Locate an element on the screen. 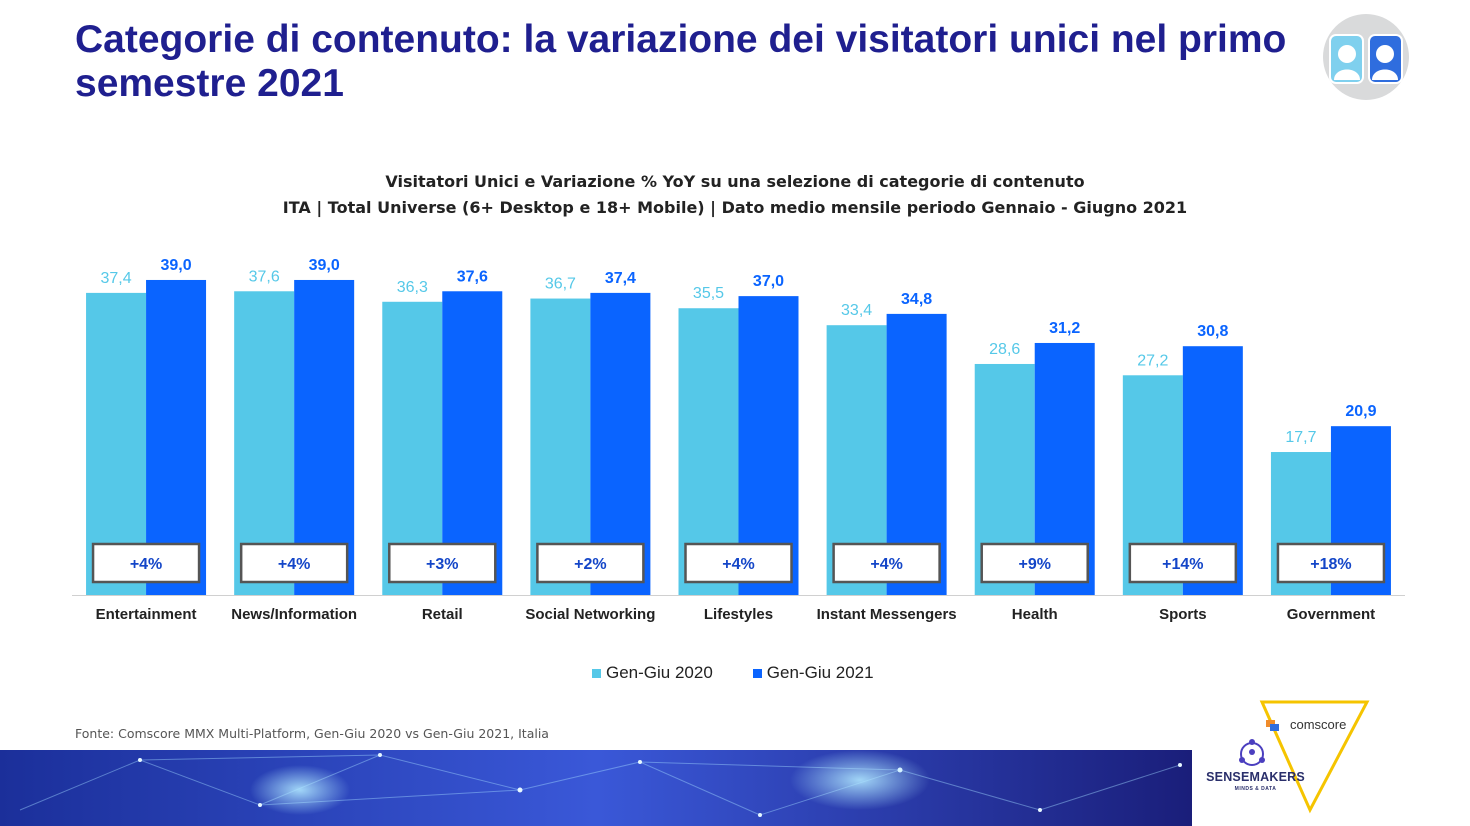 The width and height of the screenshot is (1470, 826). data-label: 20,9 is located at coordinates (1360, 411).